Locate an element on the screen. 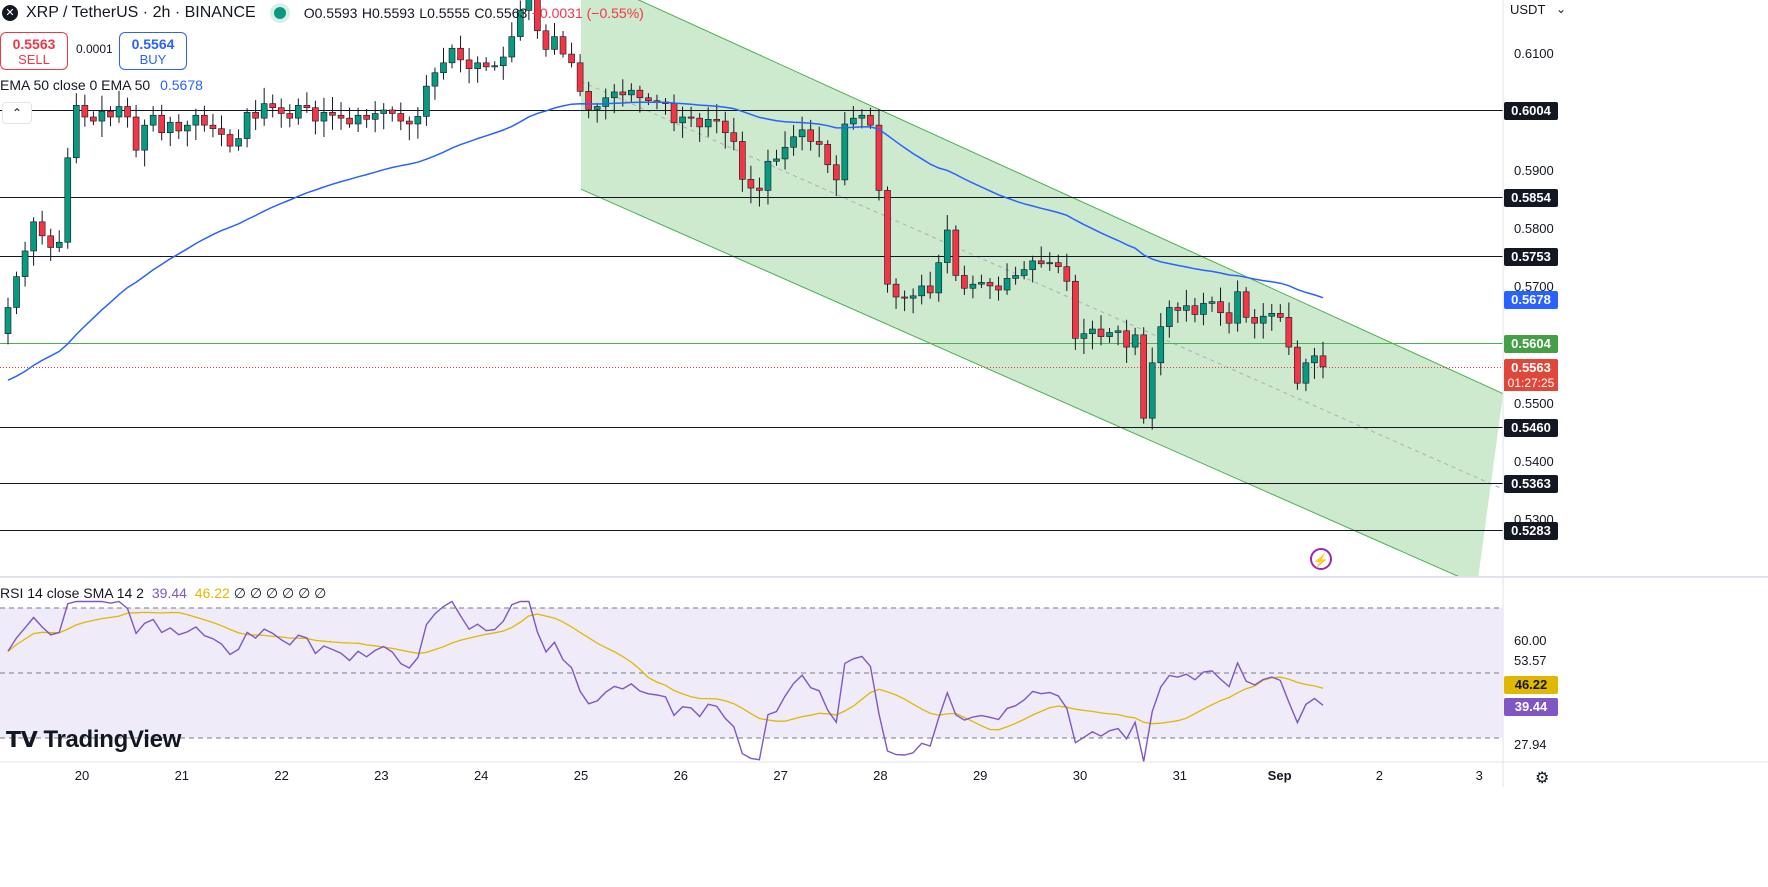 Image resolution: width=1768 pixels, height=887 pixels. gear-icon: ⚙ is located at coordinates (1542, 778).